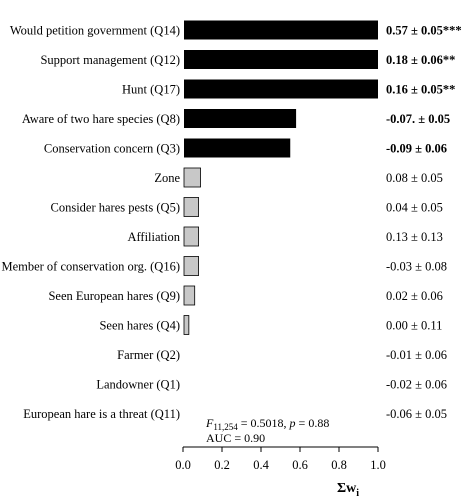 The height and width of the screenshot is (500, 474). What do you see at coordinates (281, 59) in the screenshot?
I see `bar-support-management-q12` at bounding box center [281, 59].